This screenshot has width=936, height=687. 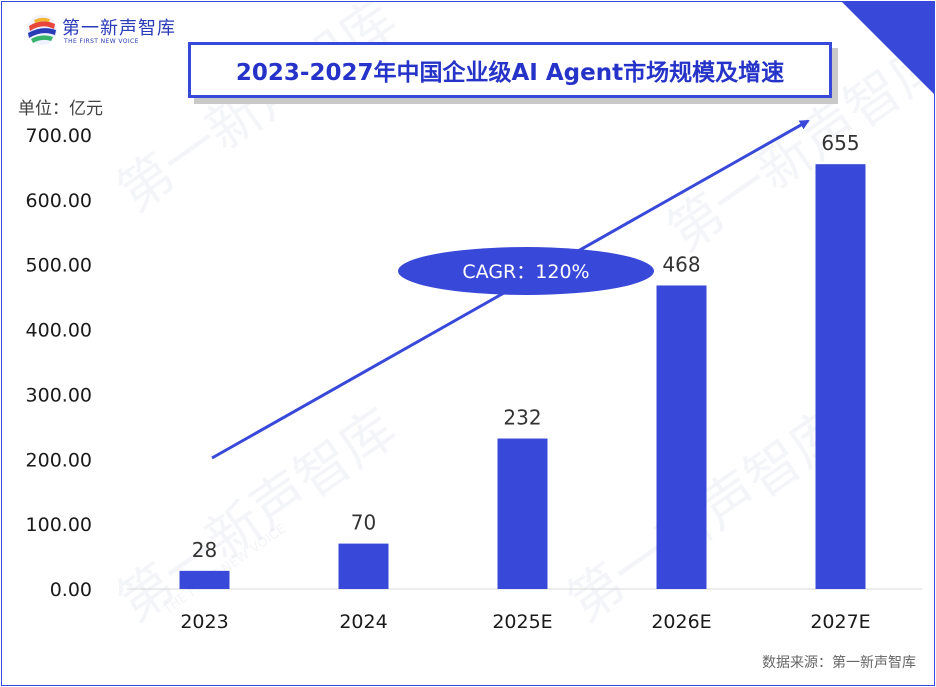 I want to click on logo-text: 第一新声智库, so click(x=119, y=28).